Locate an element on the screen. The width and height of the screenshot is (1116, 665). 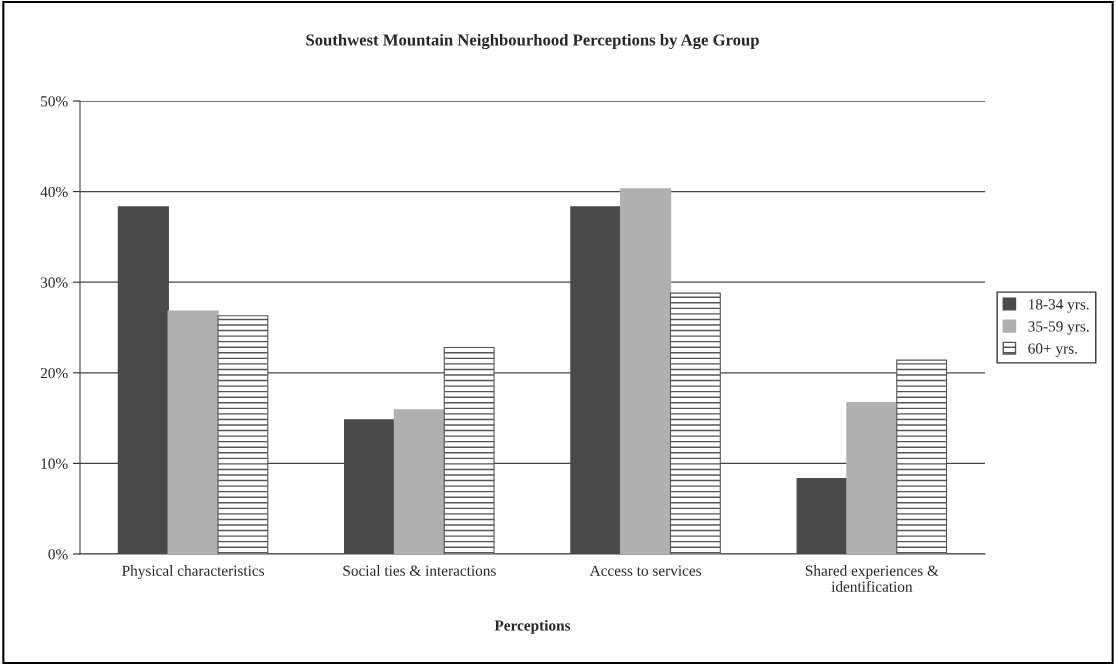
legend-label: 18-34 yrs. is located at coordinates (1059, 306).